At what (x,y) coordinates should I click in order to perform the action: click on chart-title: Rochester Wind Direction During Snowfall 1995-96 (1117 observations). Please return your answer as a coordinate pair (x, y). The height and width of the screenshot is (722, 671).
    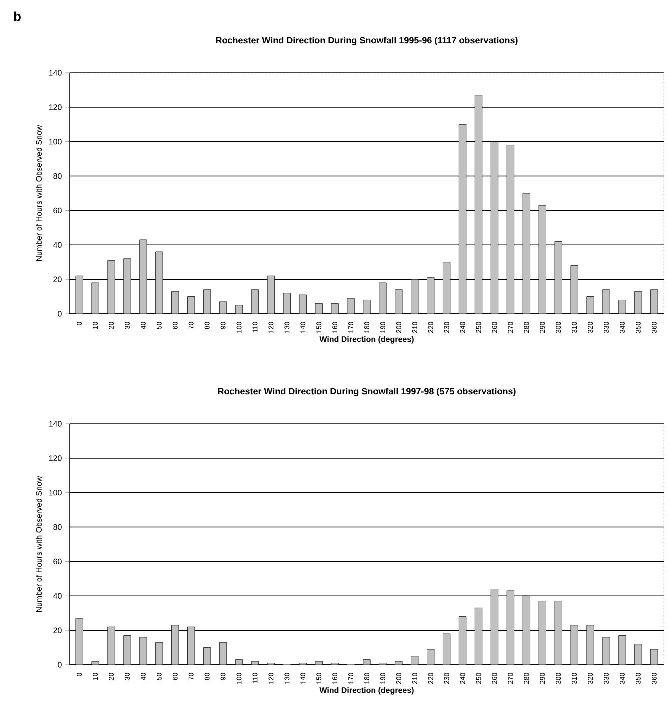
    Looking at the image, I should click on (367, 41).